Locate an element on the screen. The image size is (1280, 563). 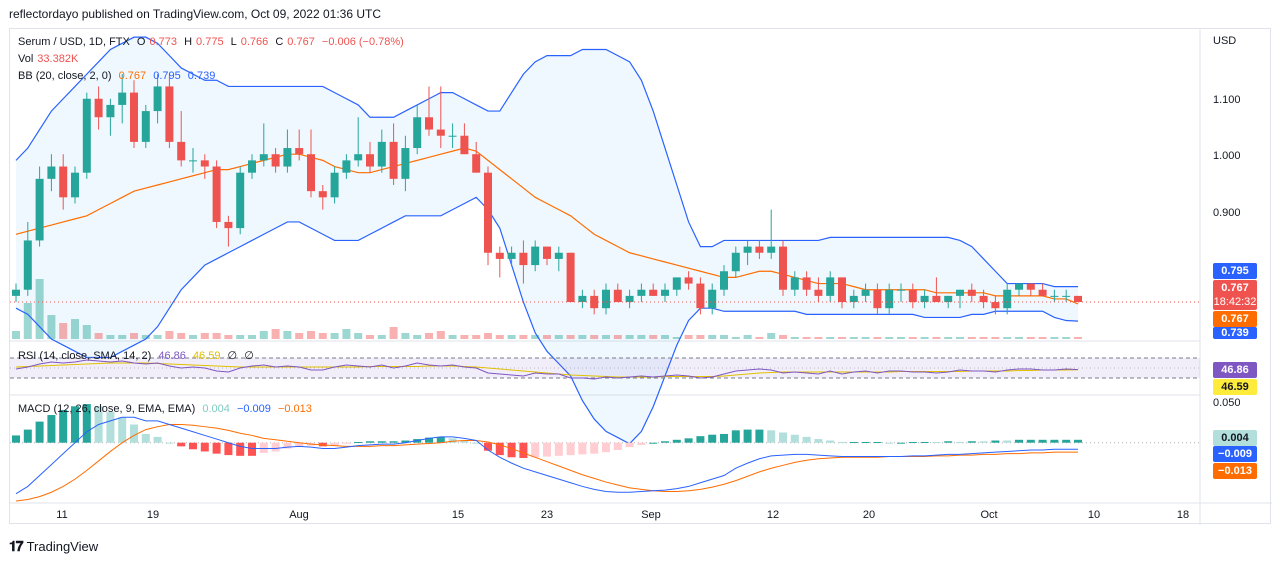
rsi-badge: 46.86 is located at coordinates (1235, 370).